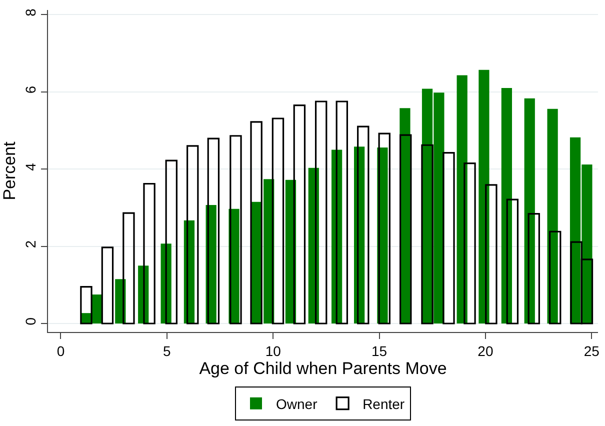 This screenshot has height=426, width=605. Describe the element at coordinates (379, 350) in the screenshot. I see `x-tick-label: 15` at that location.